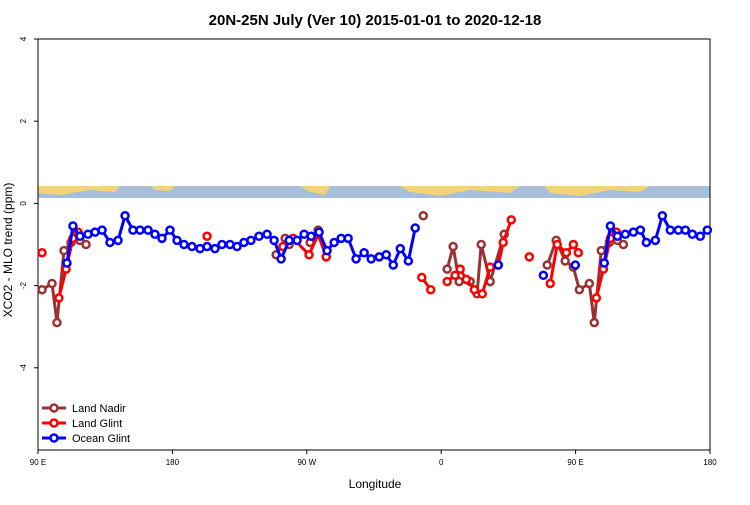 This screenshot has height=505, width=750. I want to click on y-axis-label: XCO2 - MLO trend (ppm), so click(8, 250).